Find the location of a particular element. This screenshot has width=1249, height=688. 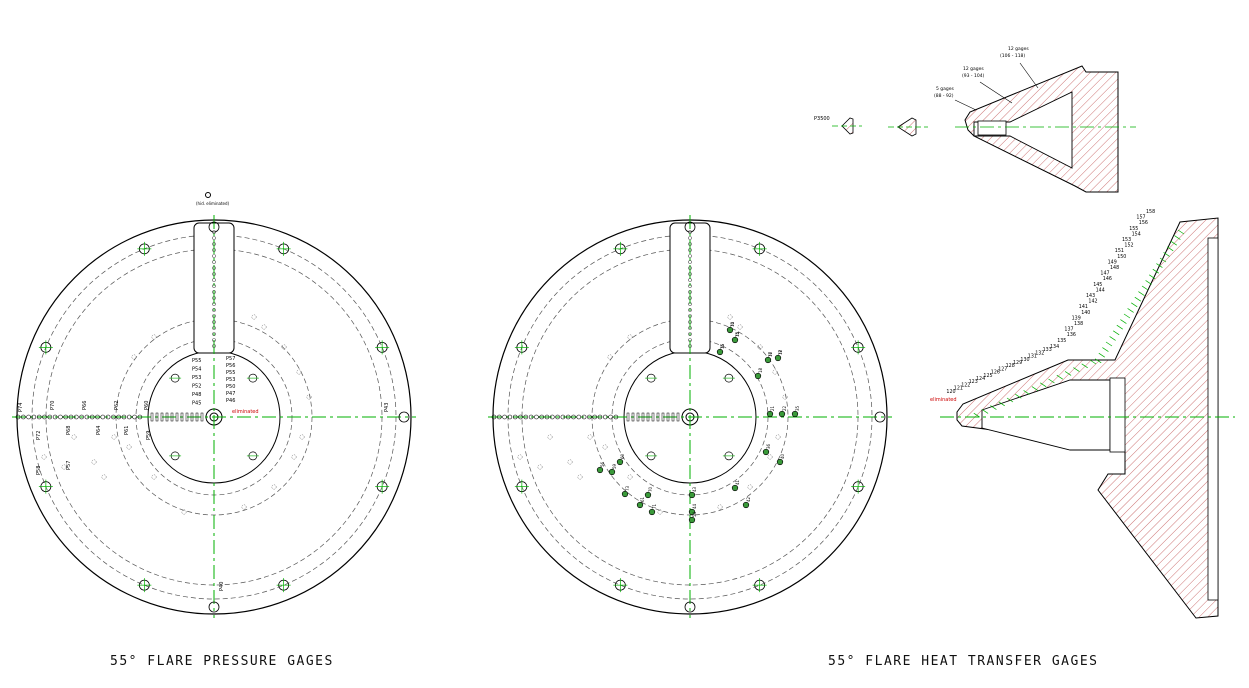

heat-gage-label: 71 is located at coordinates (654, 506).